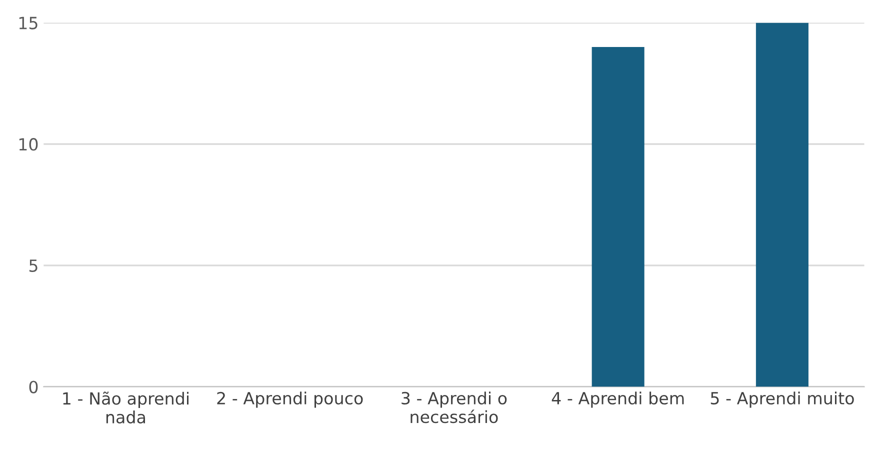  What do you see at coordinates (454, 408) in the screenshot?
I see `x-tick-label: 3 - Aprendi o necessário` at bounding box center [454, 408].